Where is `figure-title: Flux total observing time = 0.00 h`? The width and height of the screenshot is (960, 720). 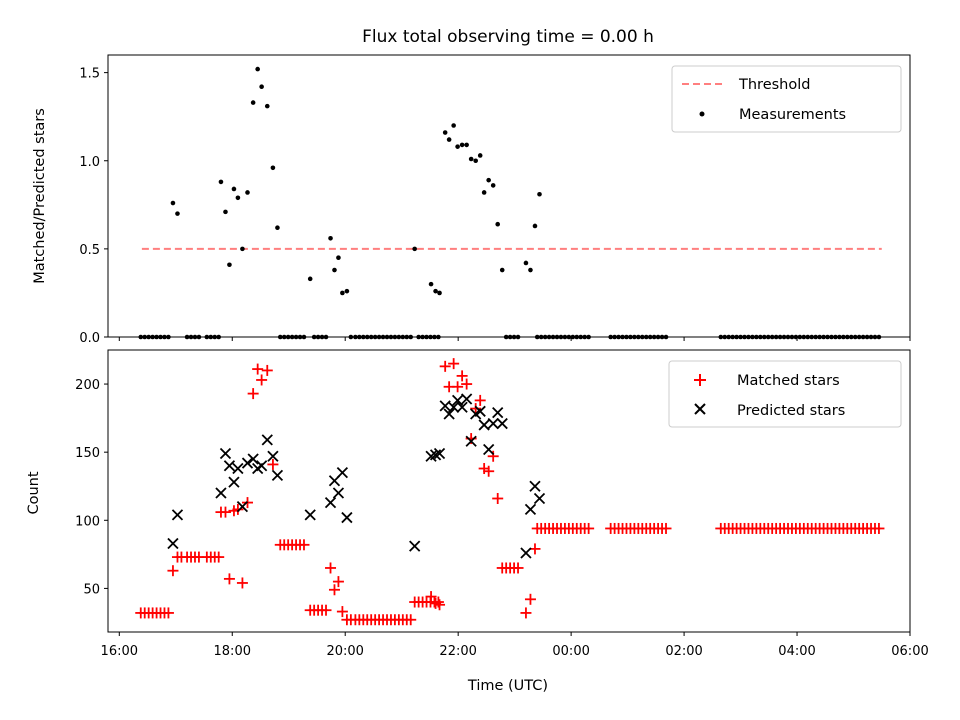
figure-title: Flux total observing time = 0.00 h is located at coordinates (508, 37).